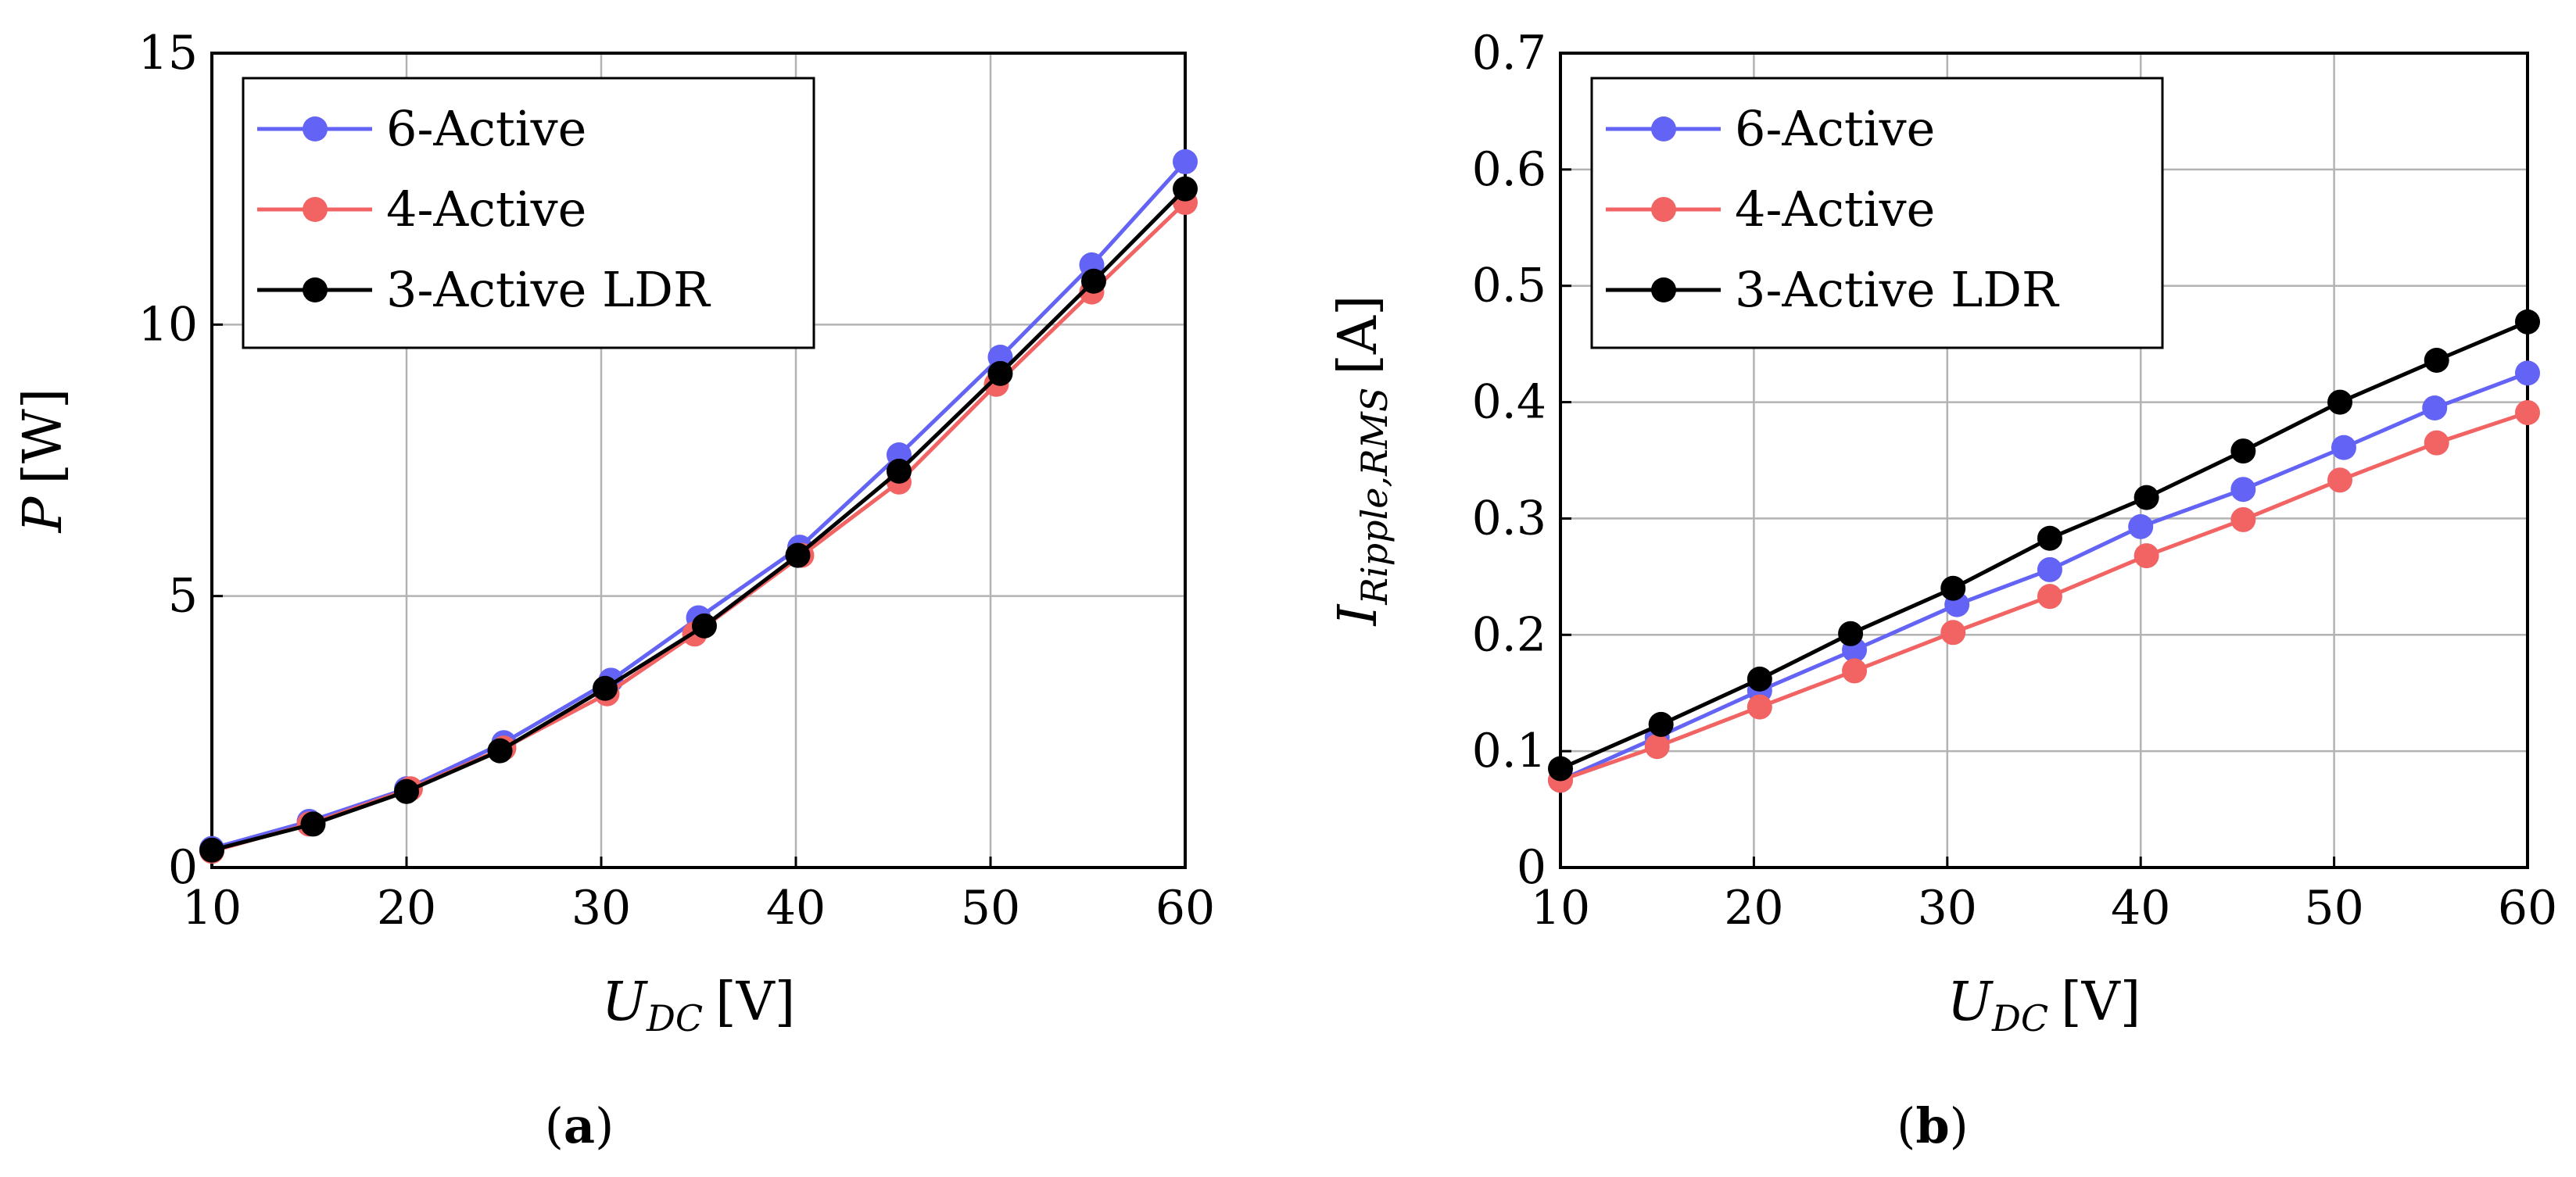 This screenshot has width=2576, height=1177. I want to click on caption-letter: a, so click(579, 1125).